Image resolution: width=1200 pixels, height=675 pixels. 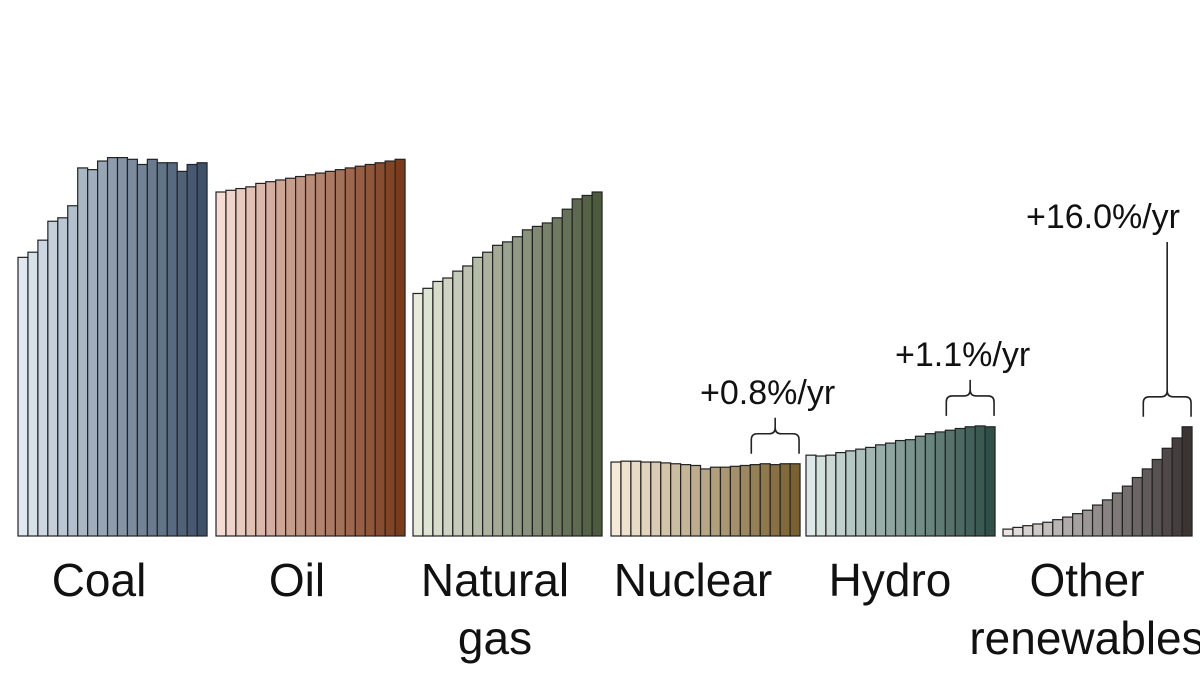 What do you see at coordinates (495, 580) in the screenshot?
I see `natural-gas-label-line-1: Natural` at bounding box center [495, 580].